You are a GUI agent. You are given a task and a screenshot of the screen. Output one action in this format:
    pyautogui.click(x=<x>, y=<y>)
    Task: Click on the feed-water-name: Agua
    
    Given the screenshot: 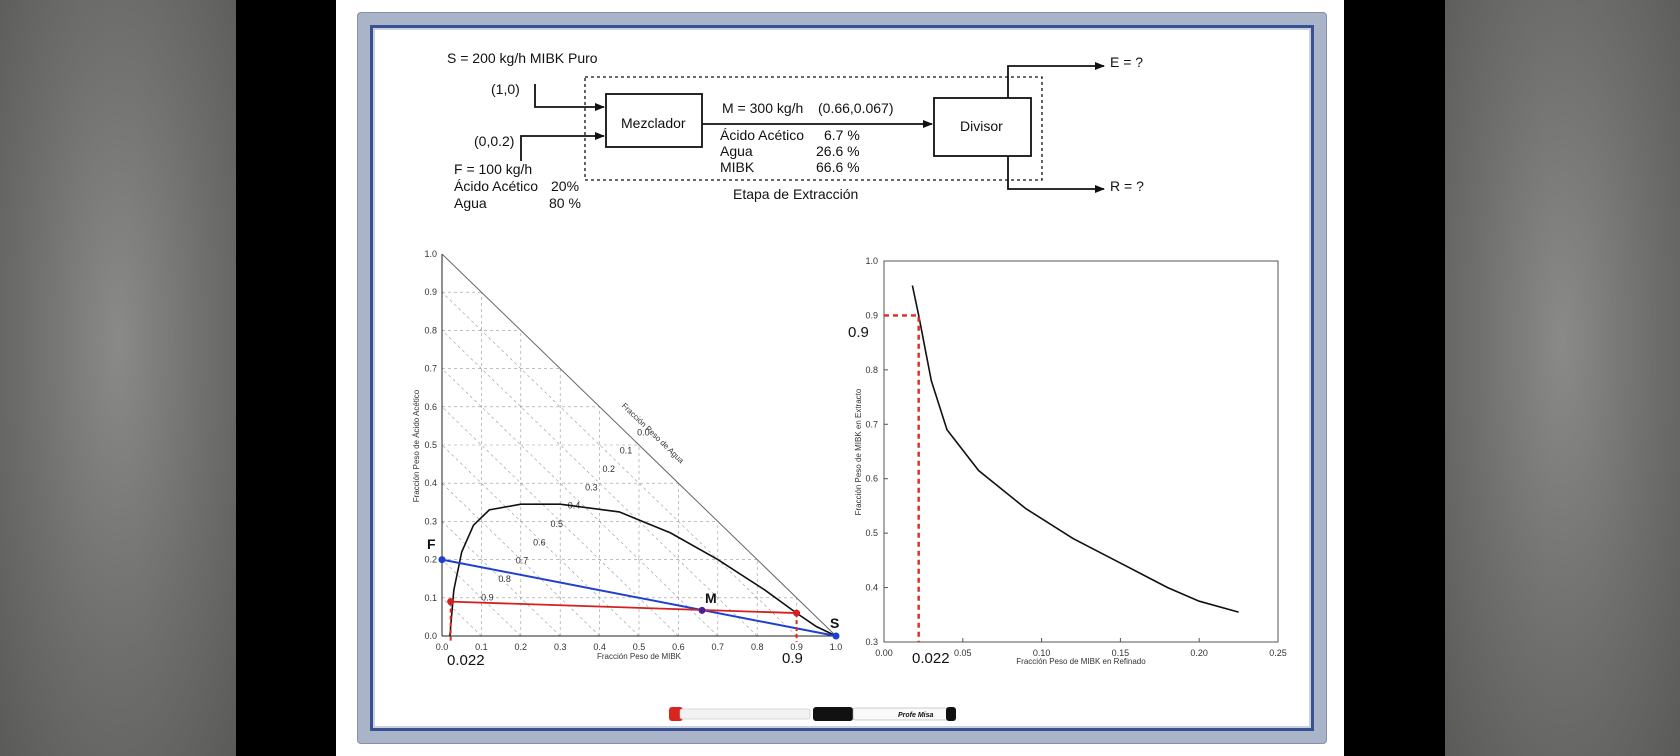 What is the action you would take?
    pyautogui.click(x=470, y=203)
    